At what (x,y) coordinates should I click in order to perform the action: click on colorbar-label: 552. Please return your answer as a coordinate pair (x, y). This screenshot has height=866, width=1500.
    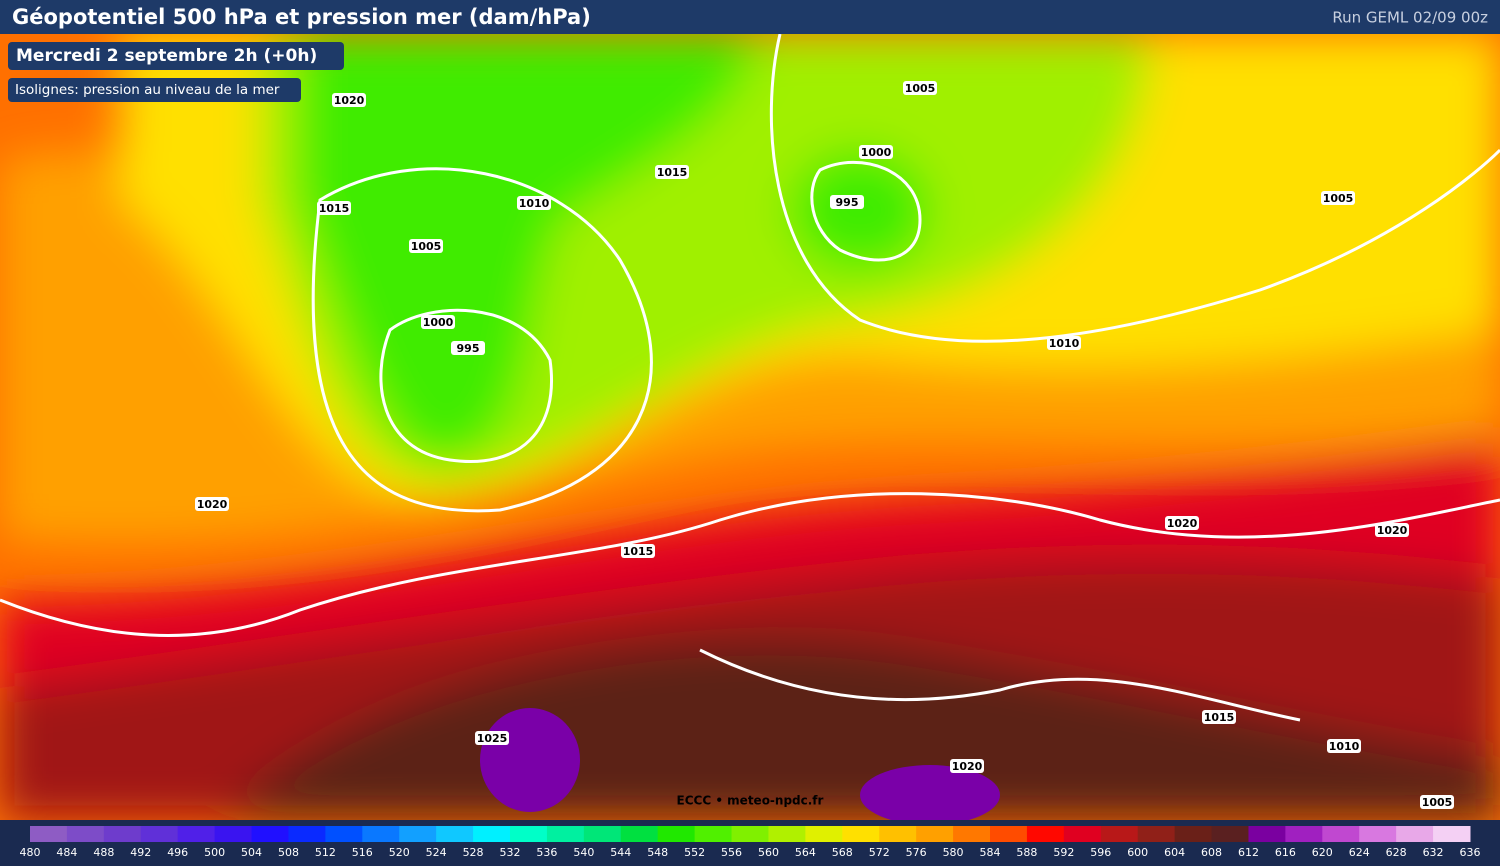
    Looking at the image, I should click on (694, 852).